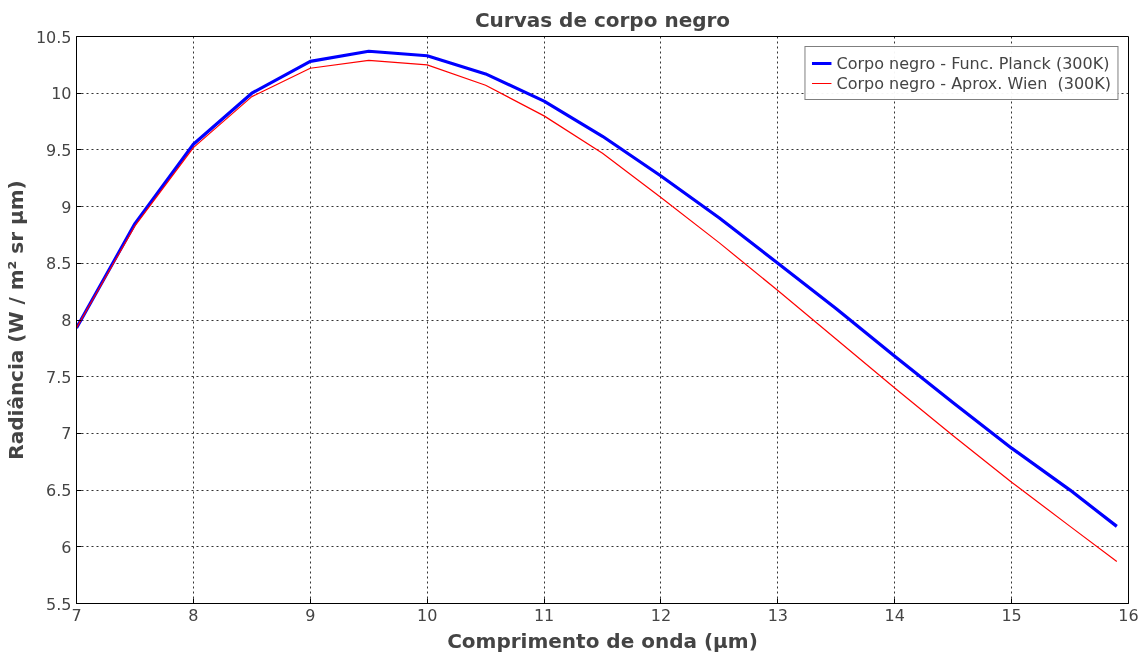 This screenshot has height=655, width=1148. I want to click on x-tick-label: 12, so click(661, 615).